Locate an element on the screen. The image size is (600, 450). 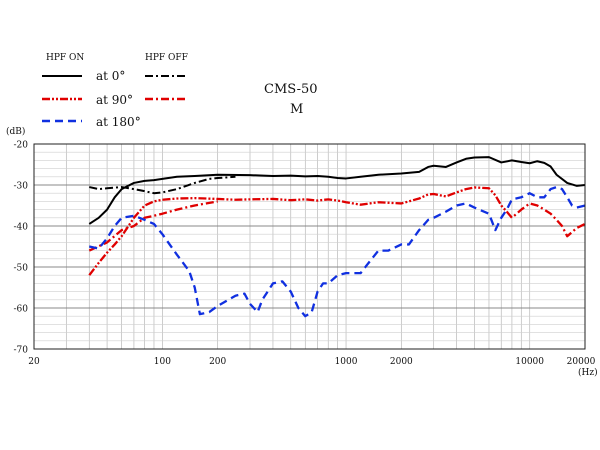
y-tick-label: -70 is located at coordinates (21, 351).